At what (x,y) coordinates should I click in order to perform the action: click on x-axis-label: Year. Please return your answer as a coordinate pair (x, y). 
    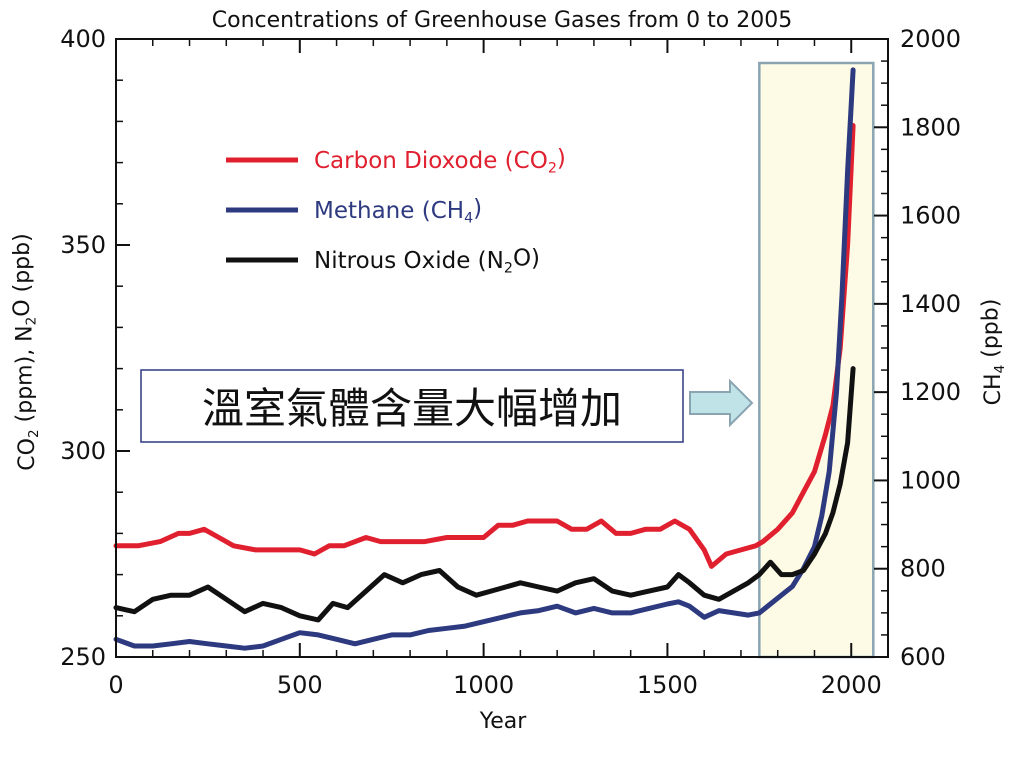
    Looking at the image, I should click on (503, 721).